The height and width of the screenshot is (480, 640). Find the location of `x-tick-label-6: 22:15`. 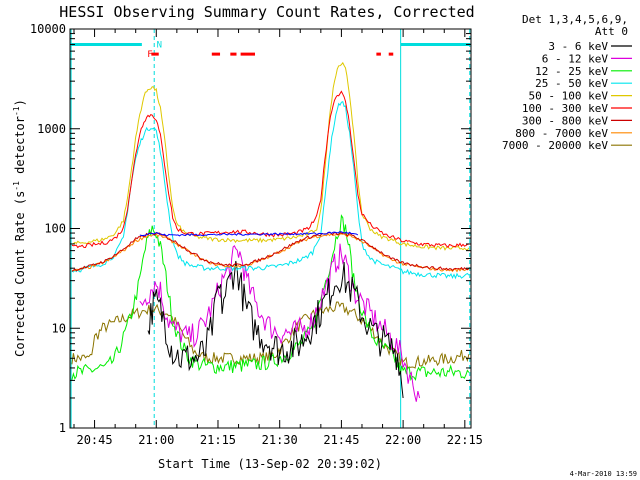

x-tick-label-6: 22:15 is located at coordinates (465, 440).